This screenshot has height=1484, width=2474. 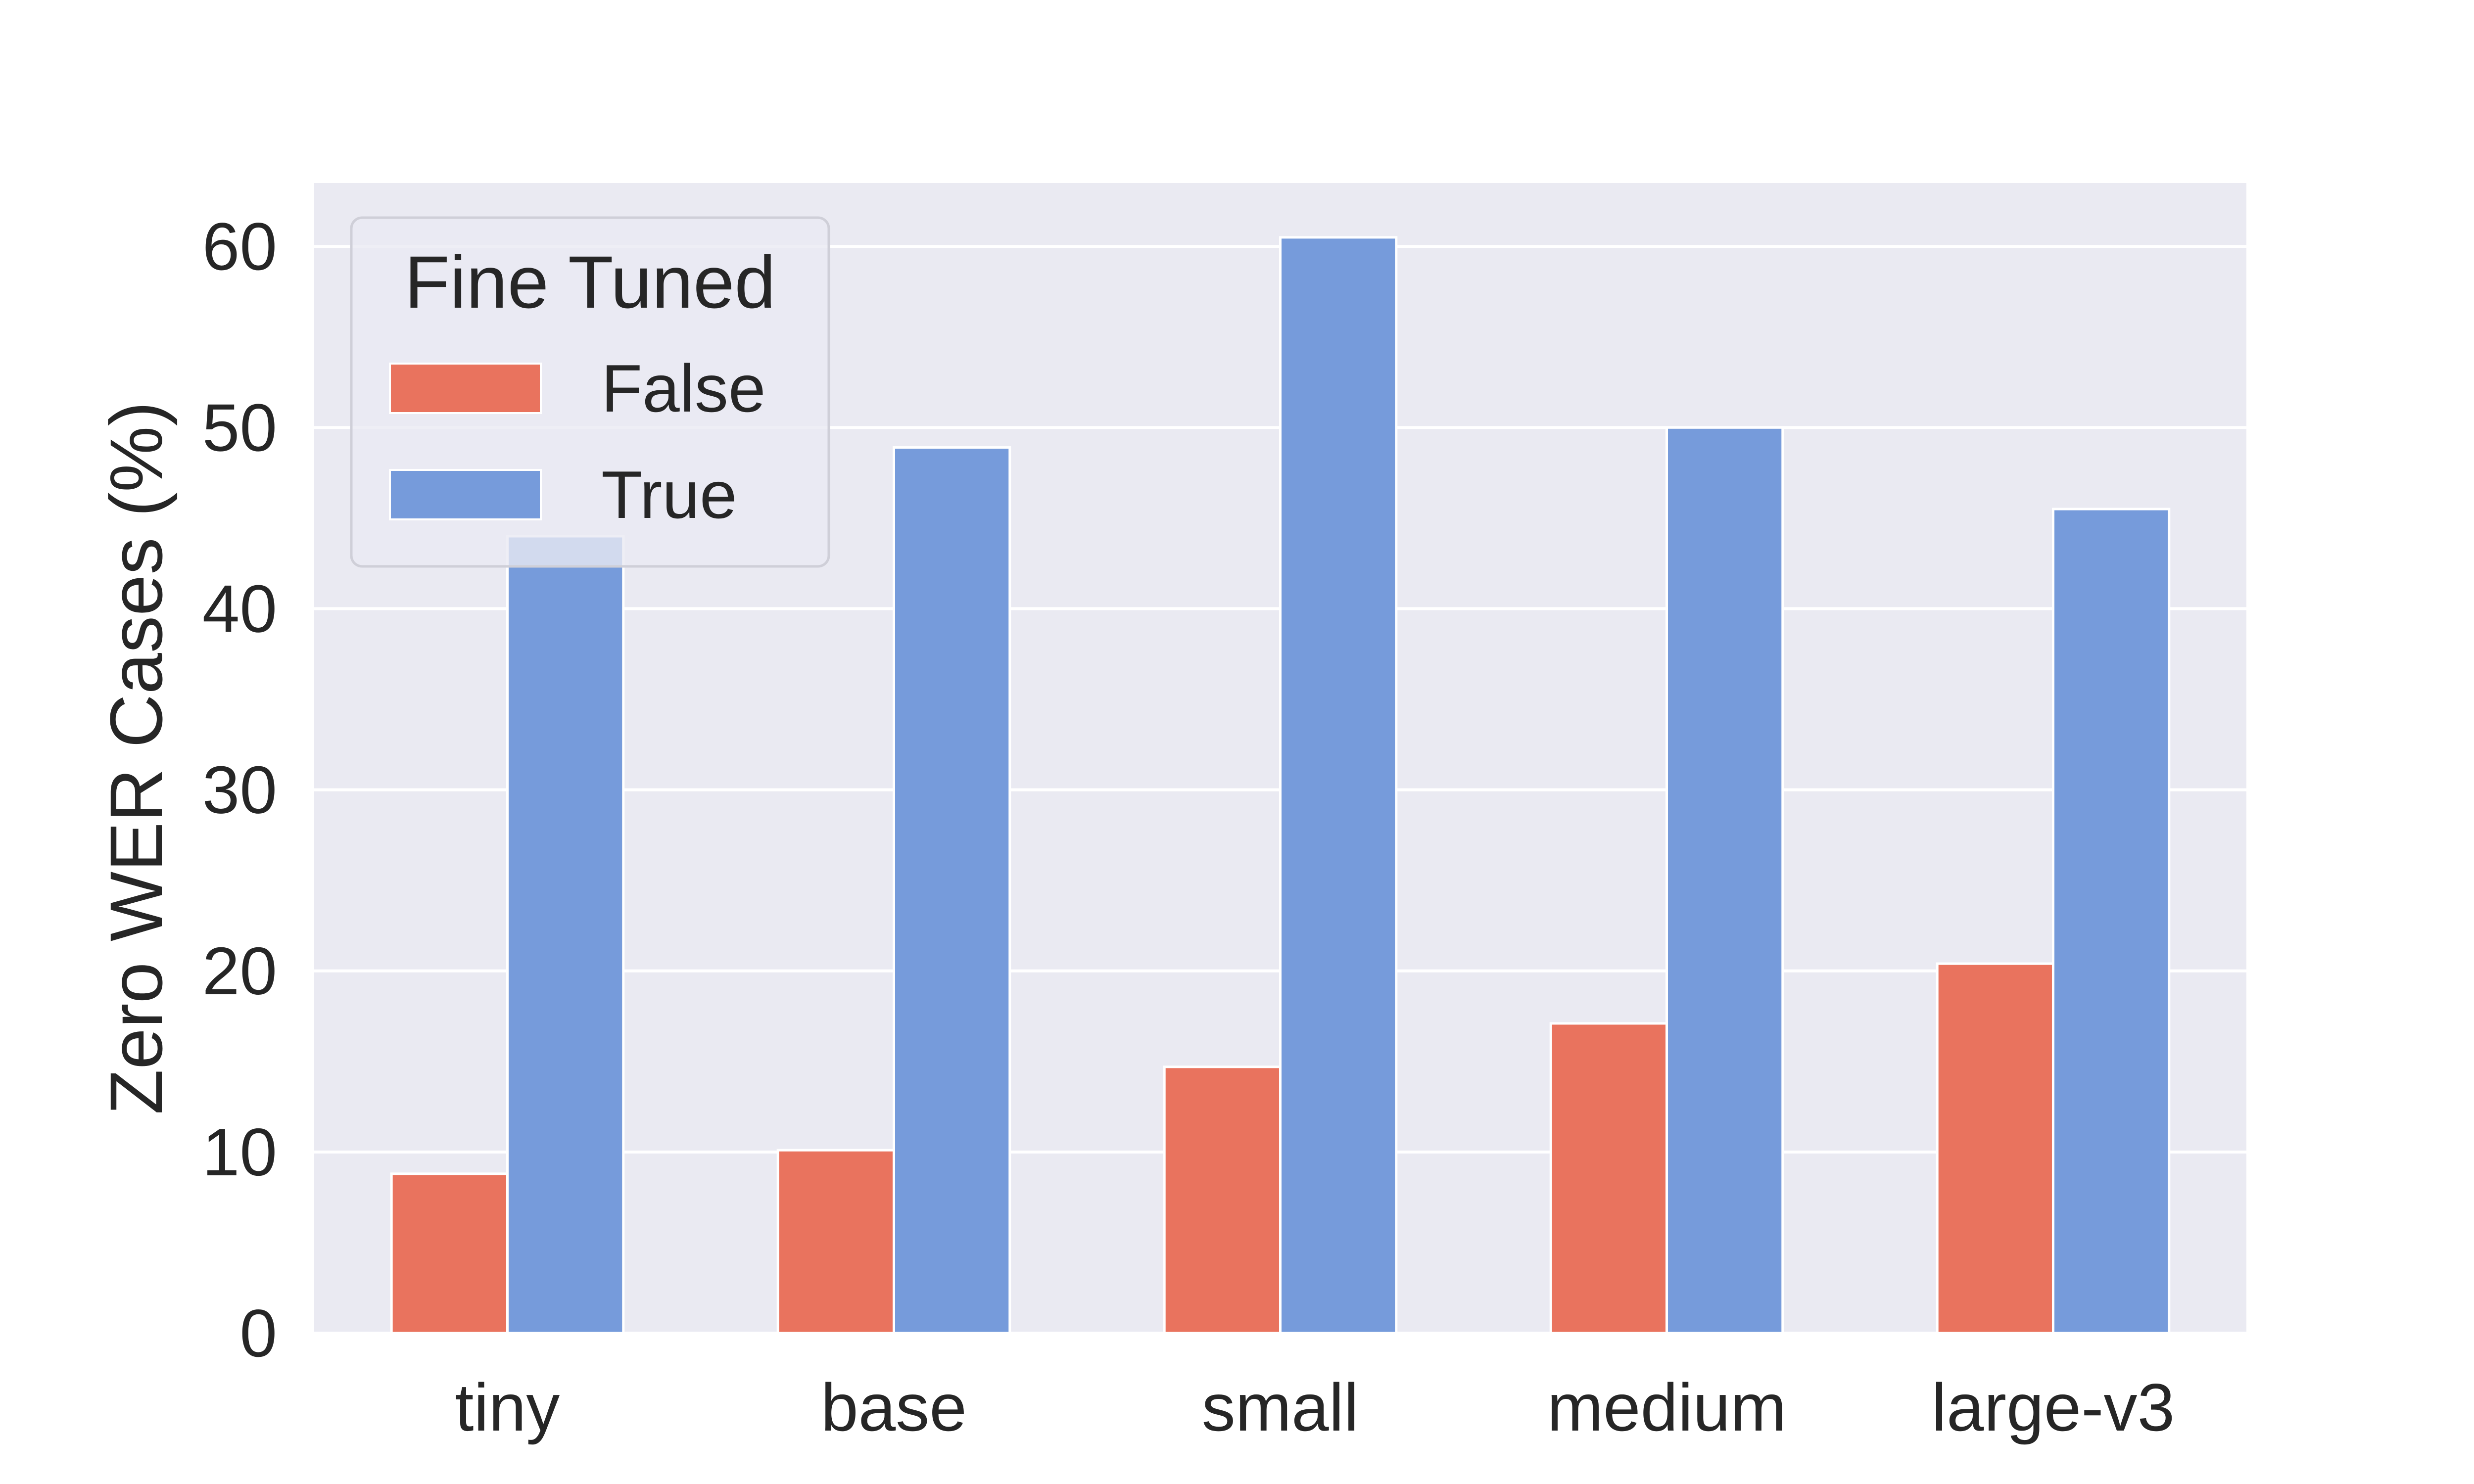 I want to click on bar-base-true, so click(x=952, y=890).